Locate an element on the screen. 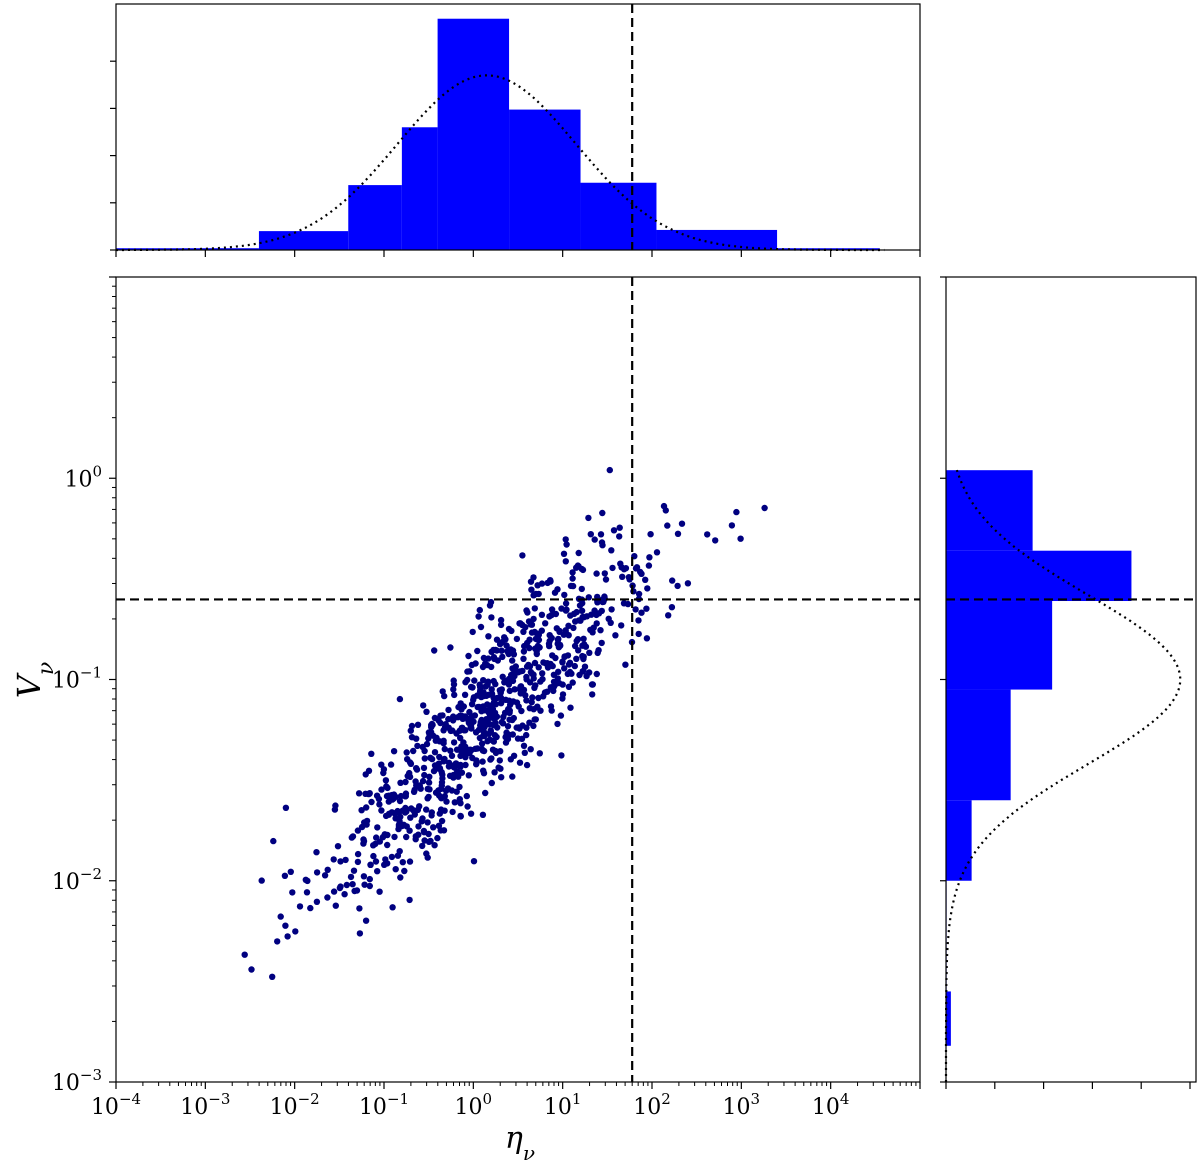  right-histogram-frame is located at coordinates (1071, 679).